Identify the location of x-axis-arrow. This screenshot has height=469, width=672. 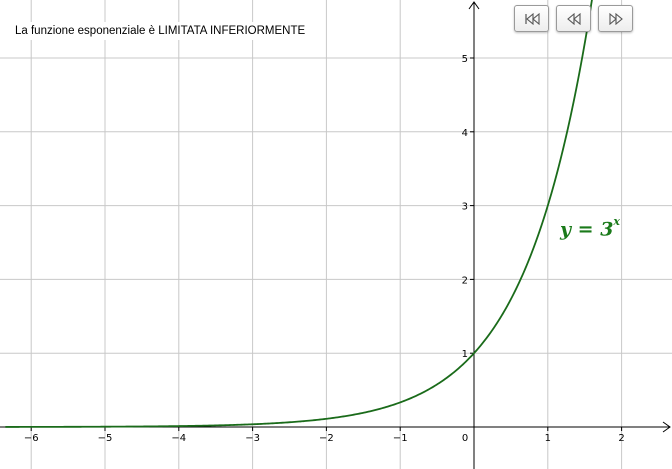
(666, 427).